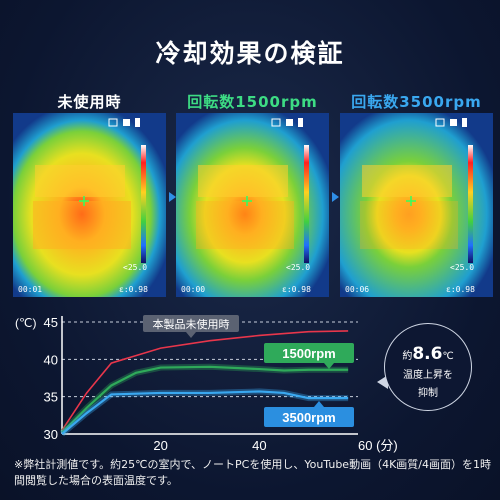 This screenshot has height=500, width=500. What do you see at coordinates (252, 102) in the screenshot?
I see `panel-label-2: 回転数1500rpm` at bounding box center [252, 102].